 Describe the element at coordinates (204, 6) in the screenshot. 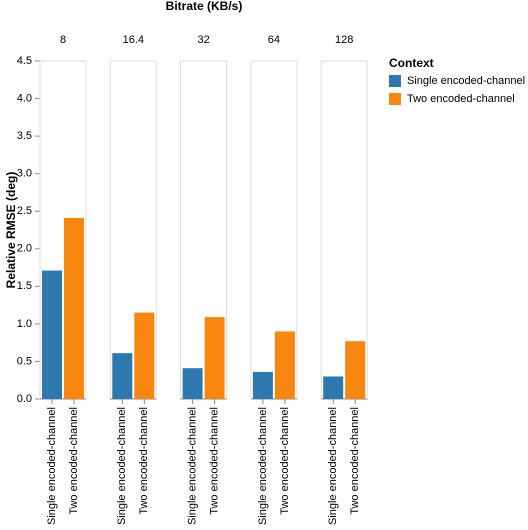

I see `chart-title: Bitrate (KB/s)` at that location.